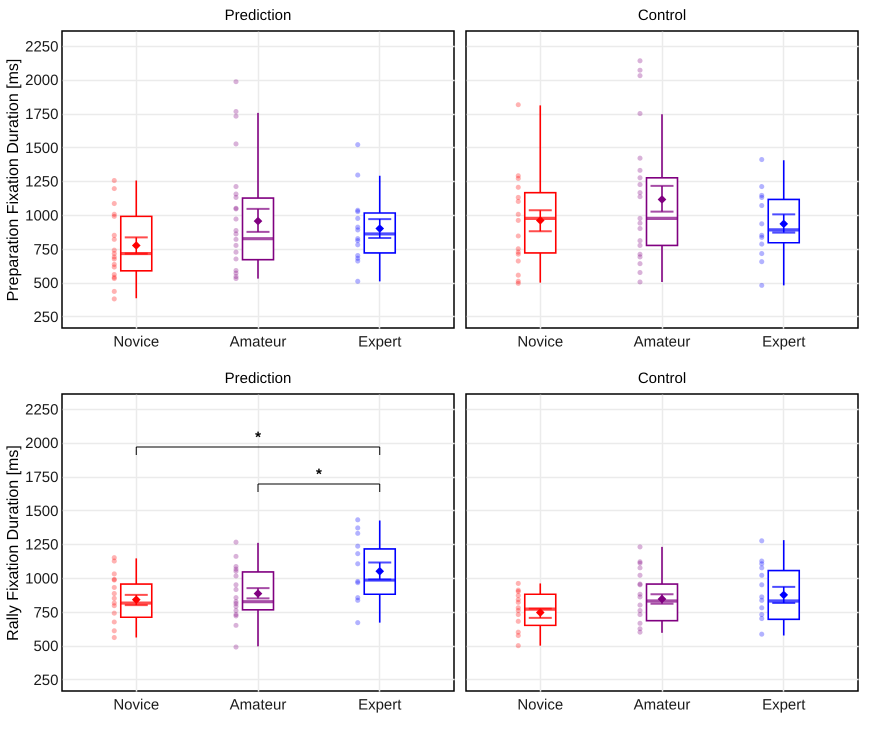 Image resolution: width=877 pixels, height=747 pixels. Describe the element at coordinates (13, 180) in the screenshot. I see `y-axis-title: Preparation Fixation Duration [ms]` at that location.